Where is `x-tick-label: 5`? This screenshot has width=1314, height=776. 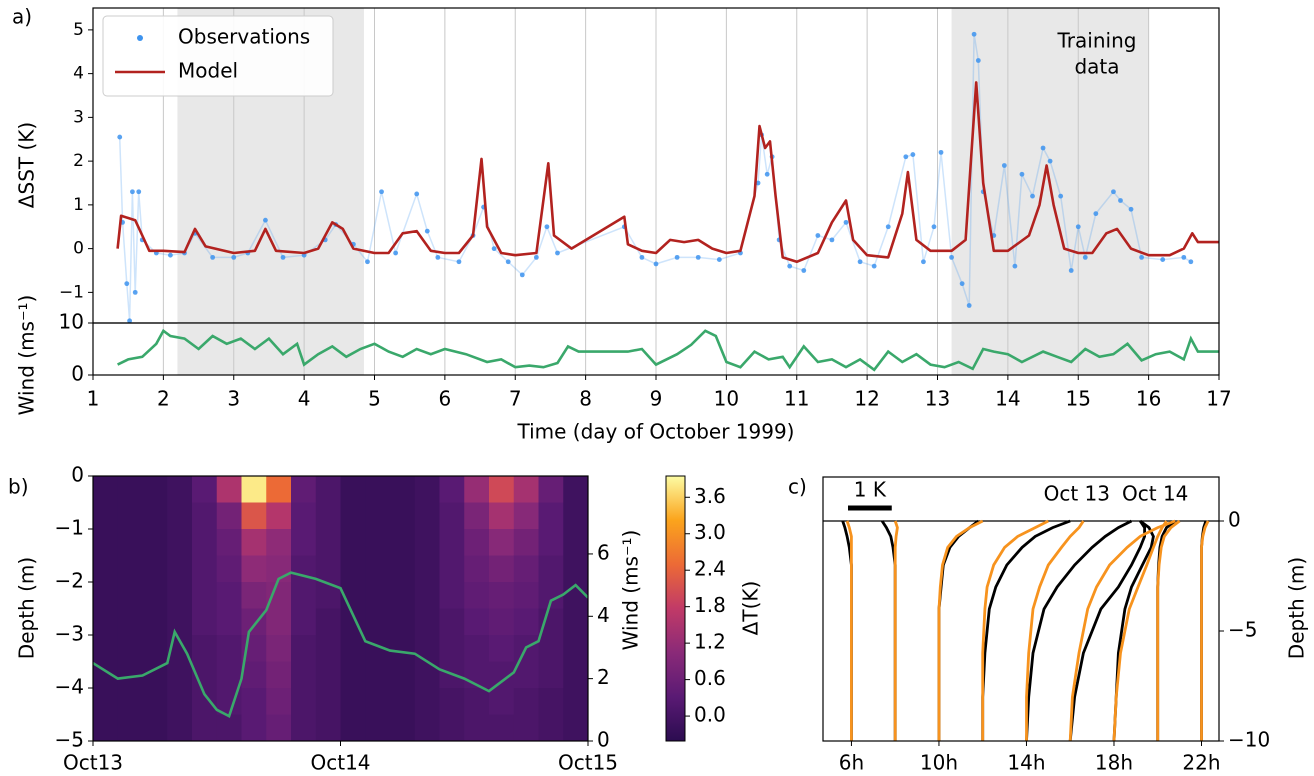
x-tick-label: 5 is located at coordinates (374, 399).